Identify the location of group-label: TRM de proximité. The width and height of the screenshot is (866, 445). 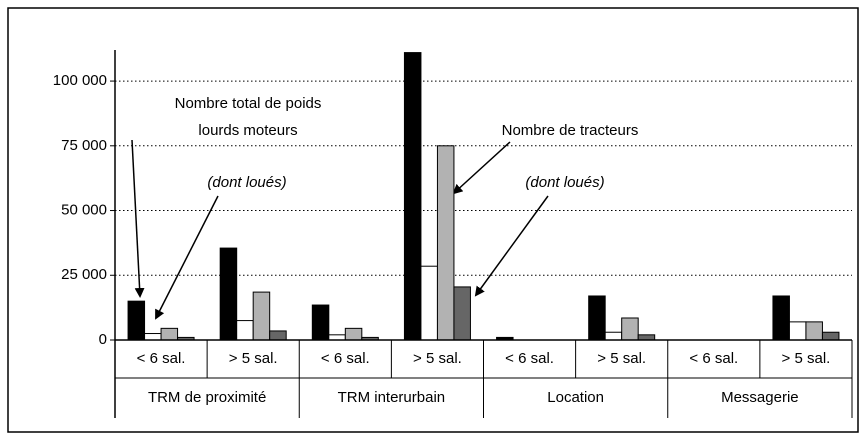
(207, 397).